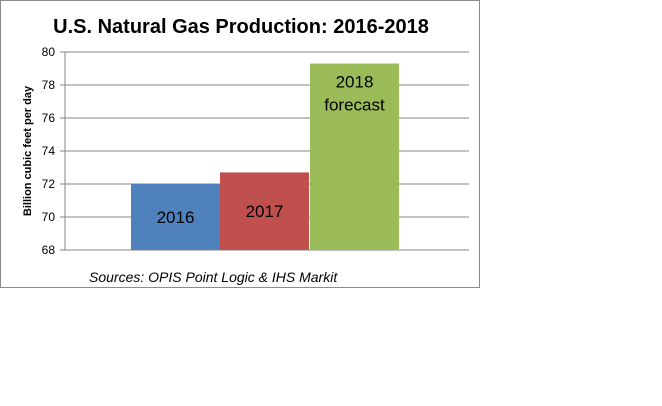 The height and width of the screenshot is (406, 662). What do you see at coordinates (49, 250) in the screenshot?
I see `y-tick-label: 68` at bounding box center [49, 250].